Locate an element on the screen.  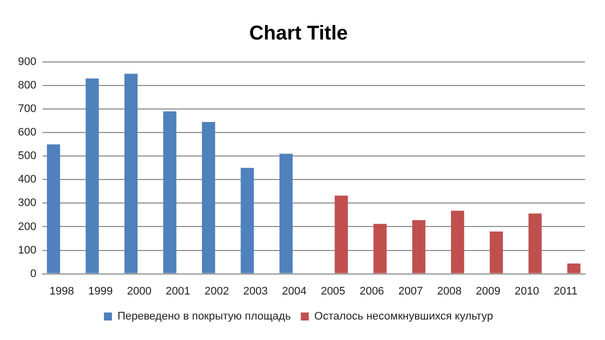
x-tick-label: 2004 is located at coordinates (294, 291).